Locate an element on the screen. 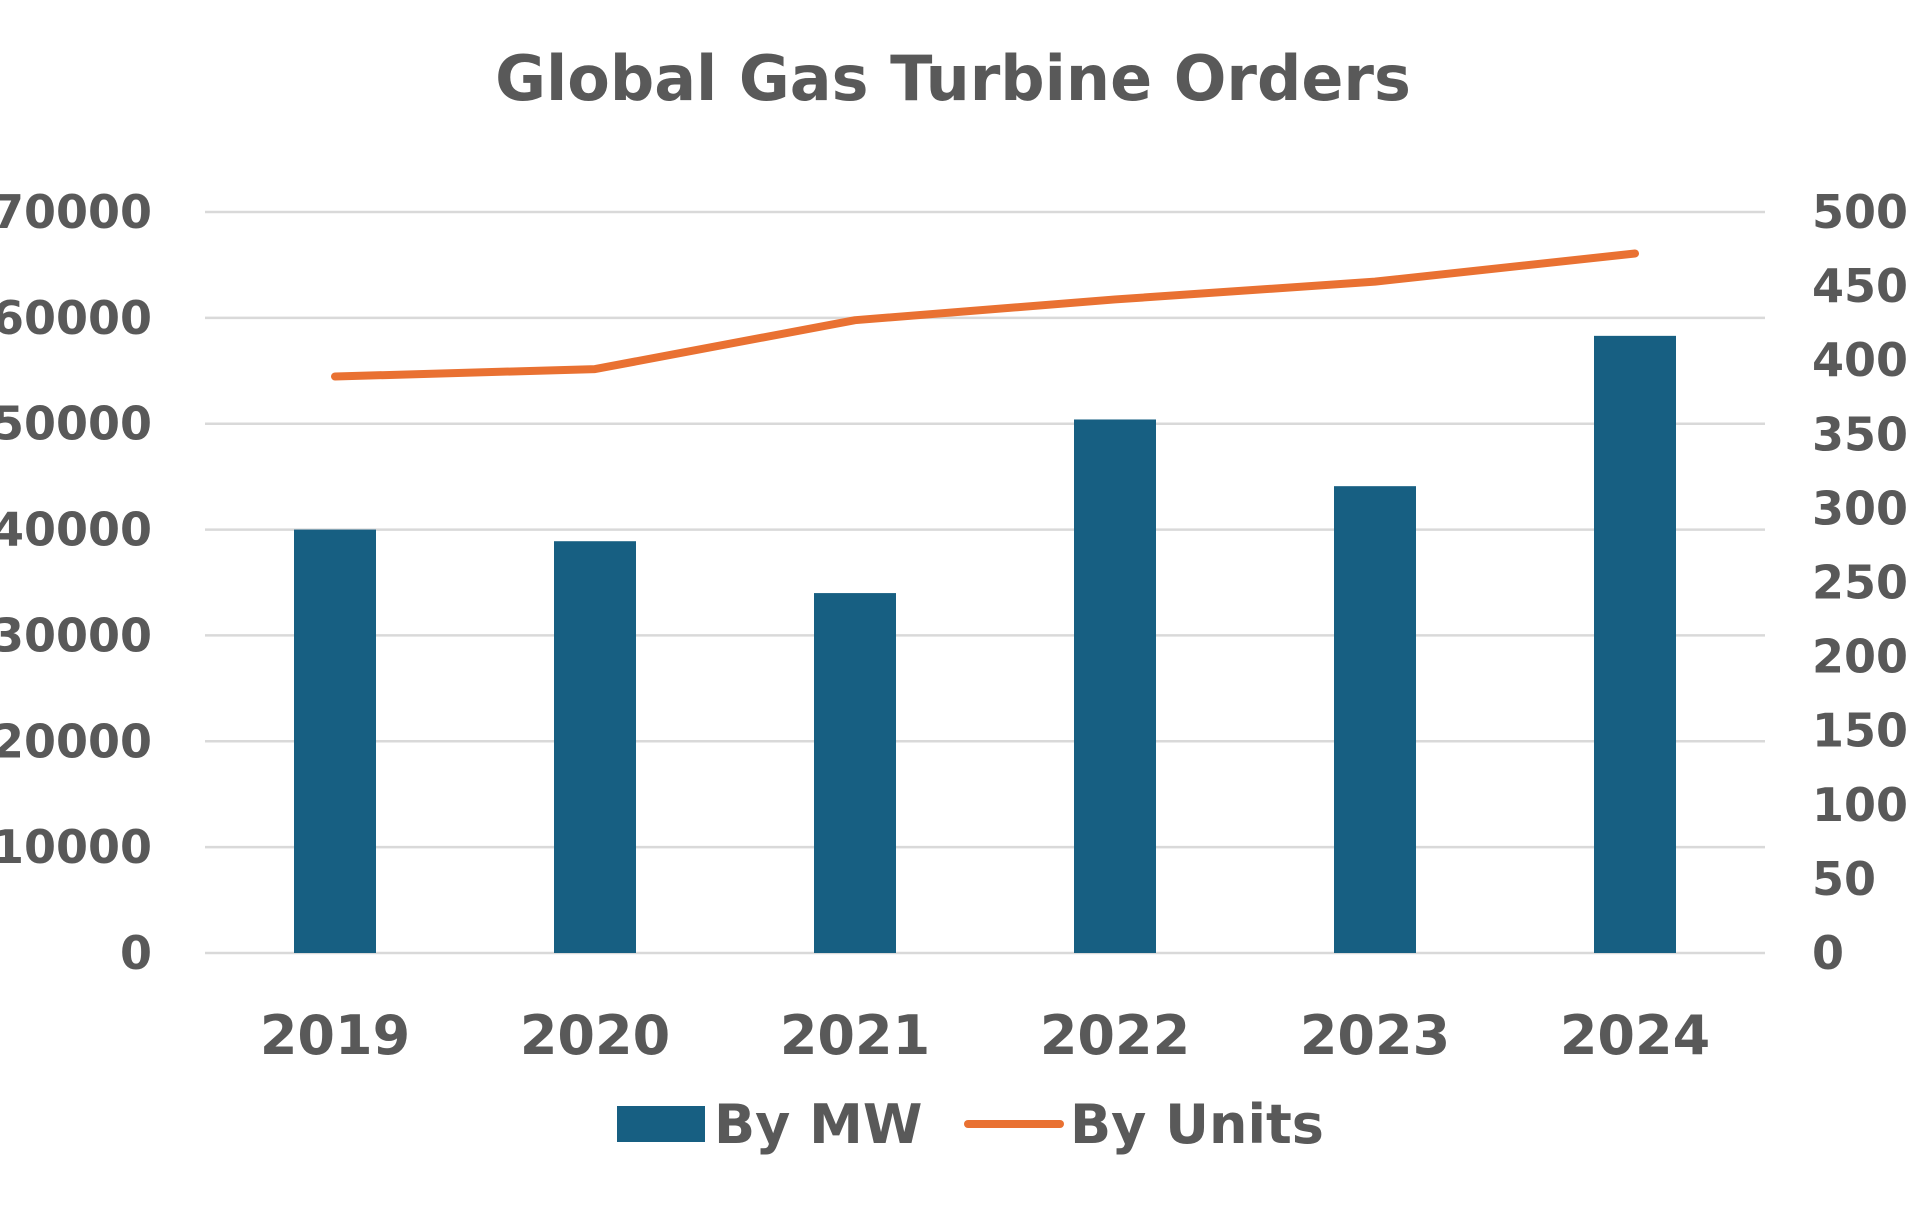  bar-by-mw-2022 is located at coordinates (1115, 686).